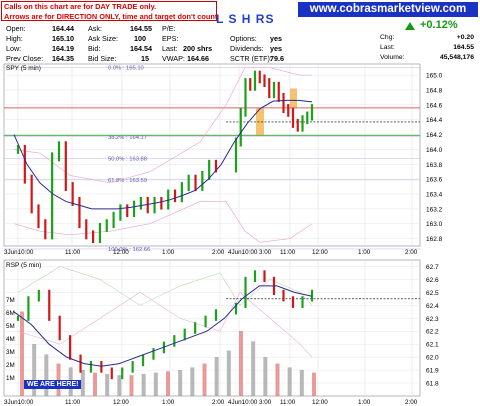  Describe the element at coordinates (23, 265) in the screenshot. I see `rsp-panel-label: RSP (5 min)` at that location.